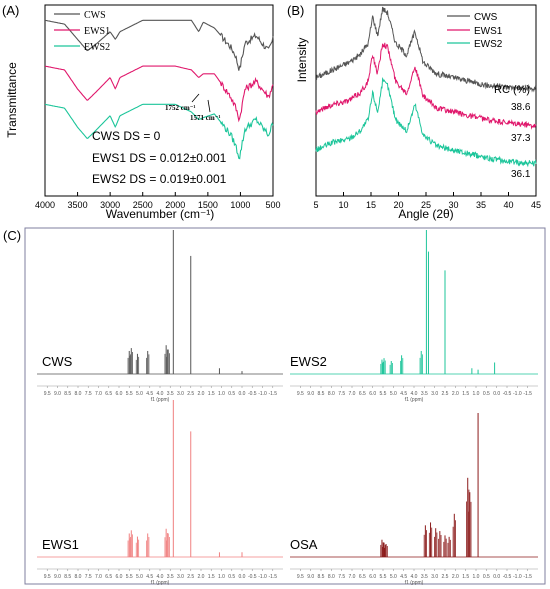  Describe the element at coordinates (308, 361) in the screenshot. I see `spectrum-label-ews2: EWS2` at that location.